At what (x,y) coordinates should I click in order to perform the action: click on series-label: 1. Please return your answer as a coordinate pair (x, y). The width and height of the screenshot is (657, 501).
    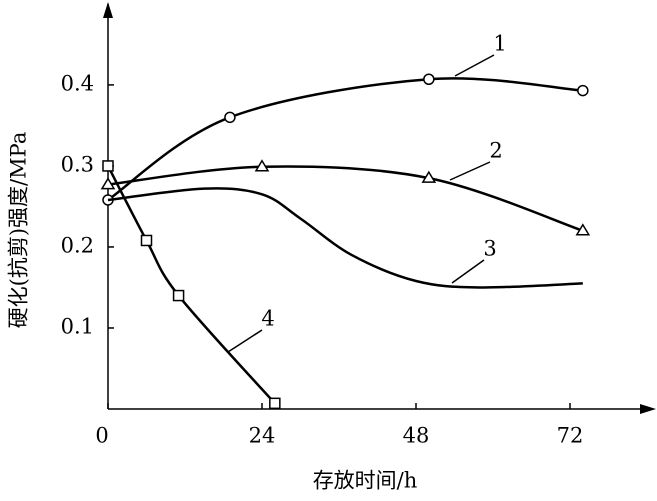
    Looking at the image, I should click on (499, 44).